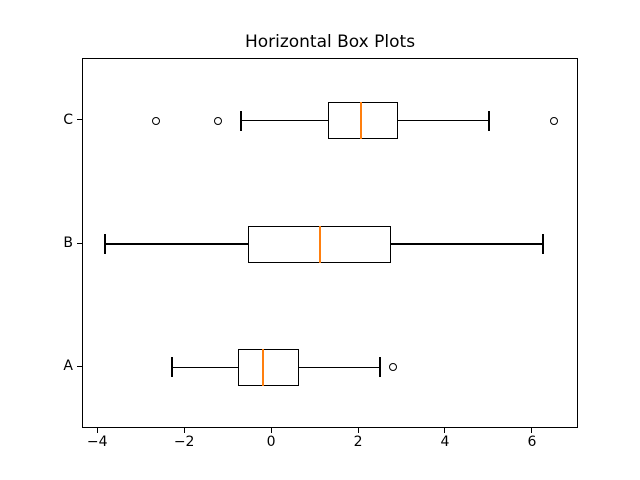 The width and height of the screenshot is (640, 480). I want to click on x-tick-label: 0, so click(271, 442).